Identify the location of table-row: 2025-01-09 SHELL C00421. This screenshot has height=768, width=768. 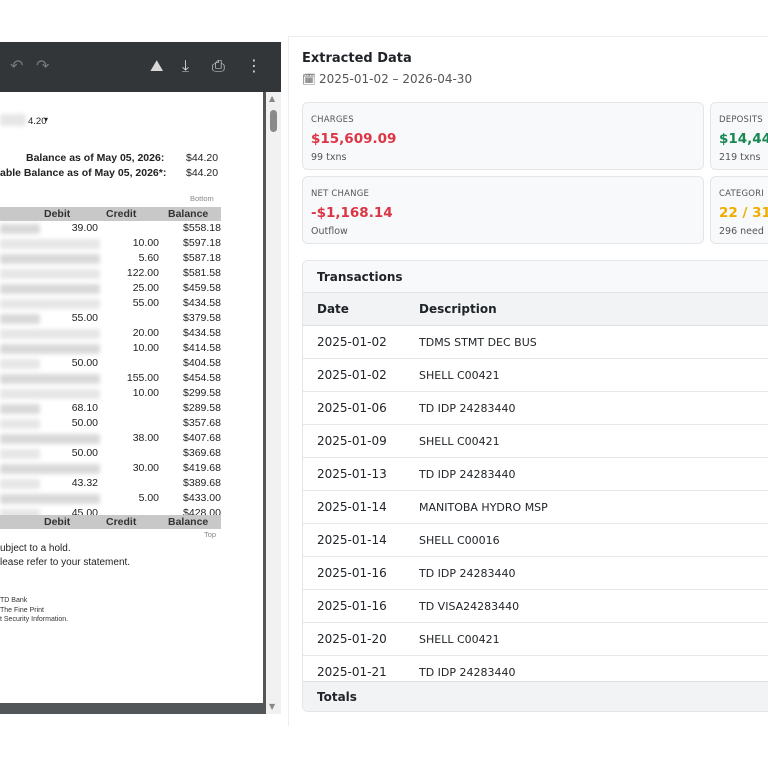
(535, 441).